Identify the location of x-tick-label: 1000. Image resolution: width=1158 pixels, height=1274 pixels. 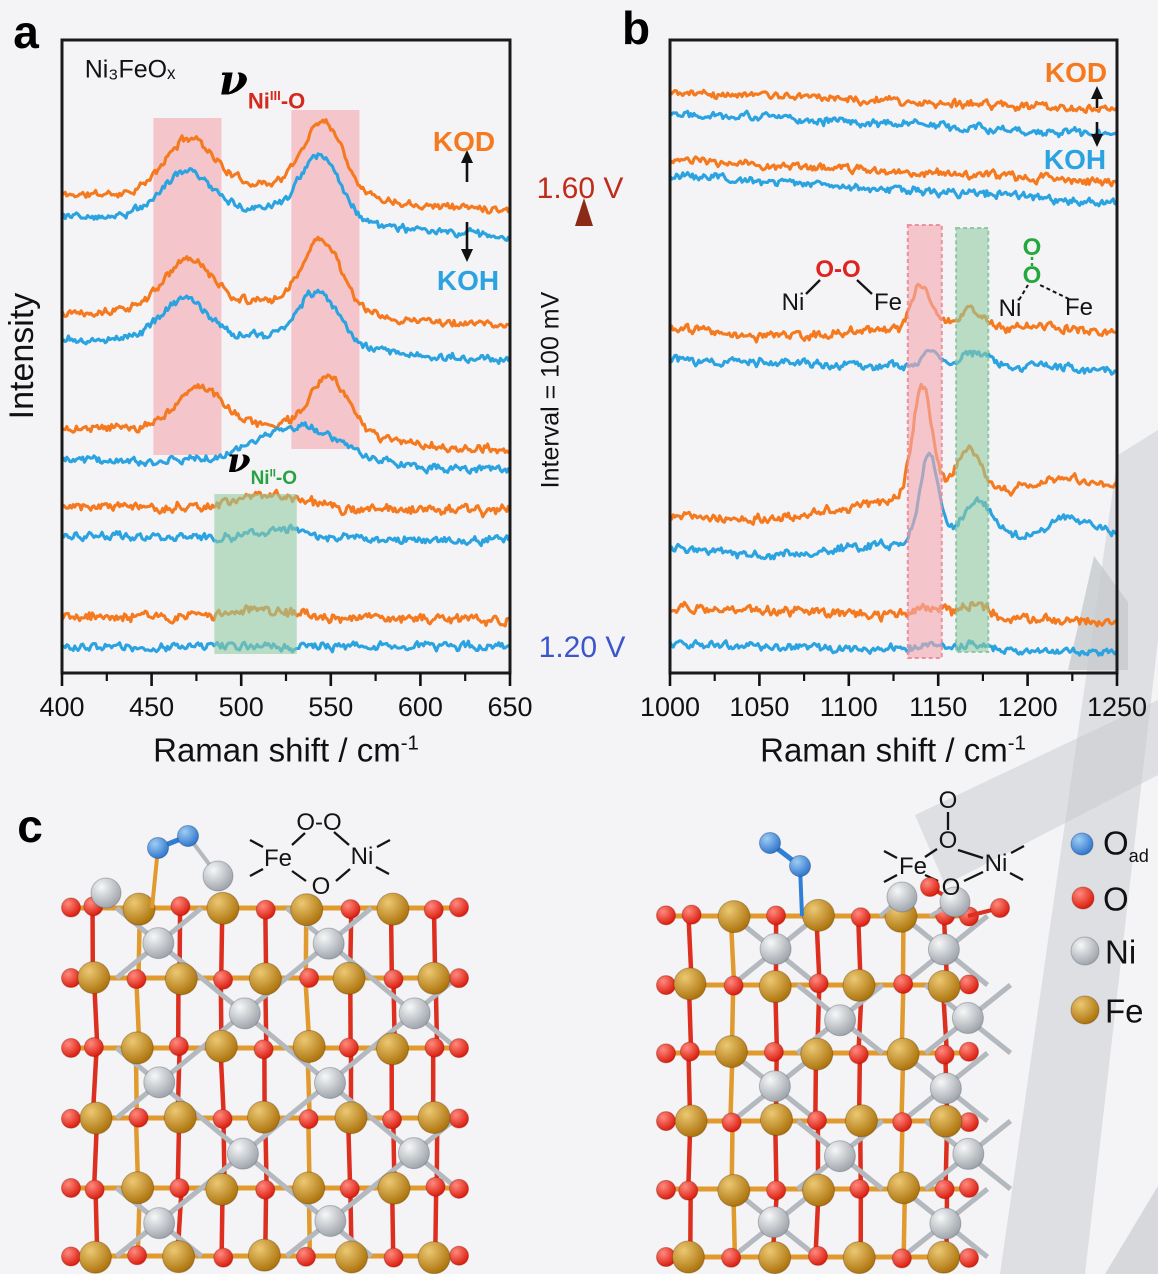
(670, 707).